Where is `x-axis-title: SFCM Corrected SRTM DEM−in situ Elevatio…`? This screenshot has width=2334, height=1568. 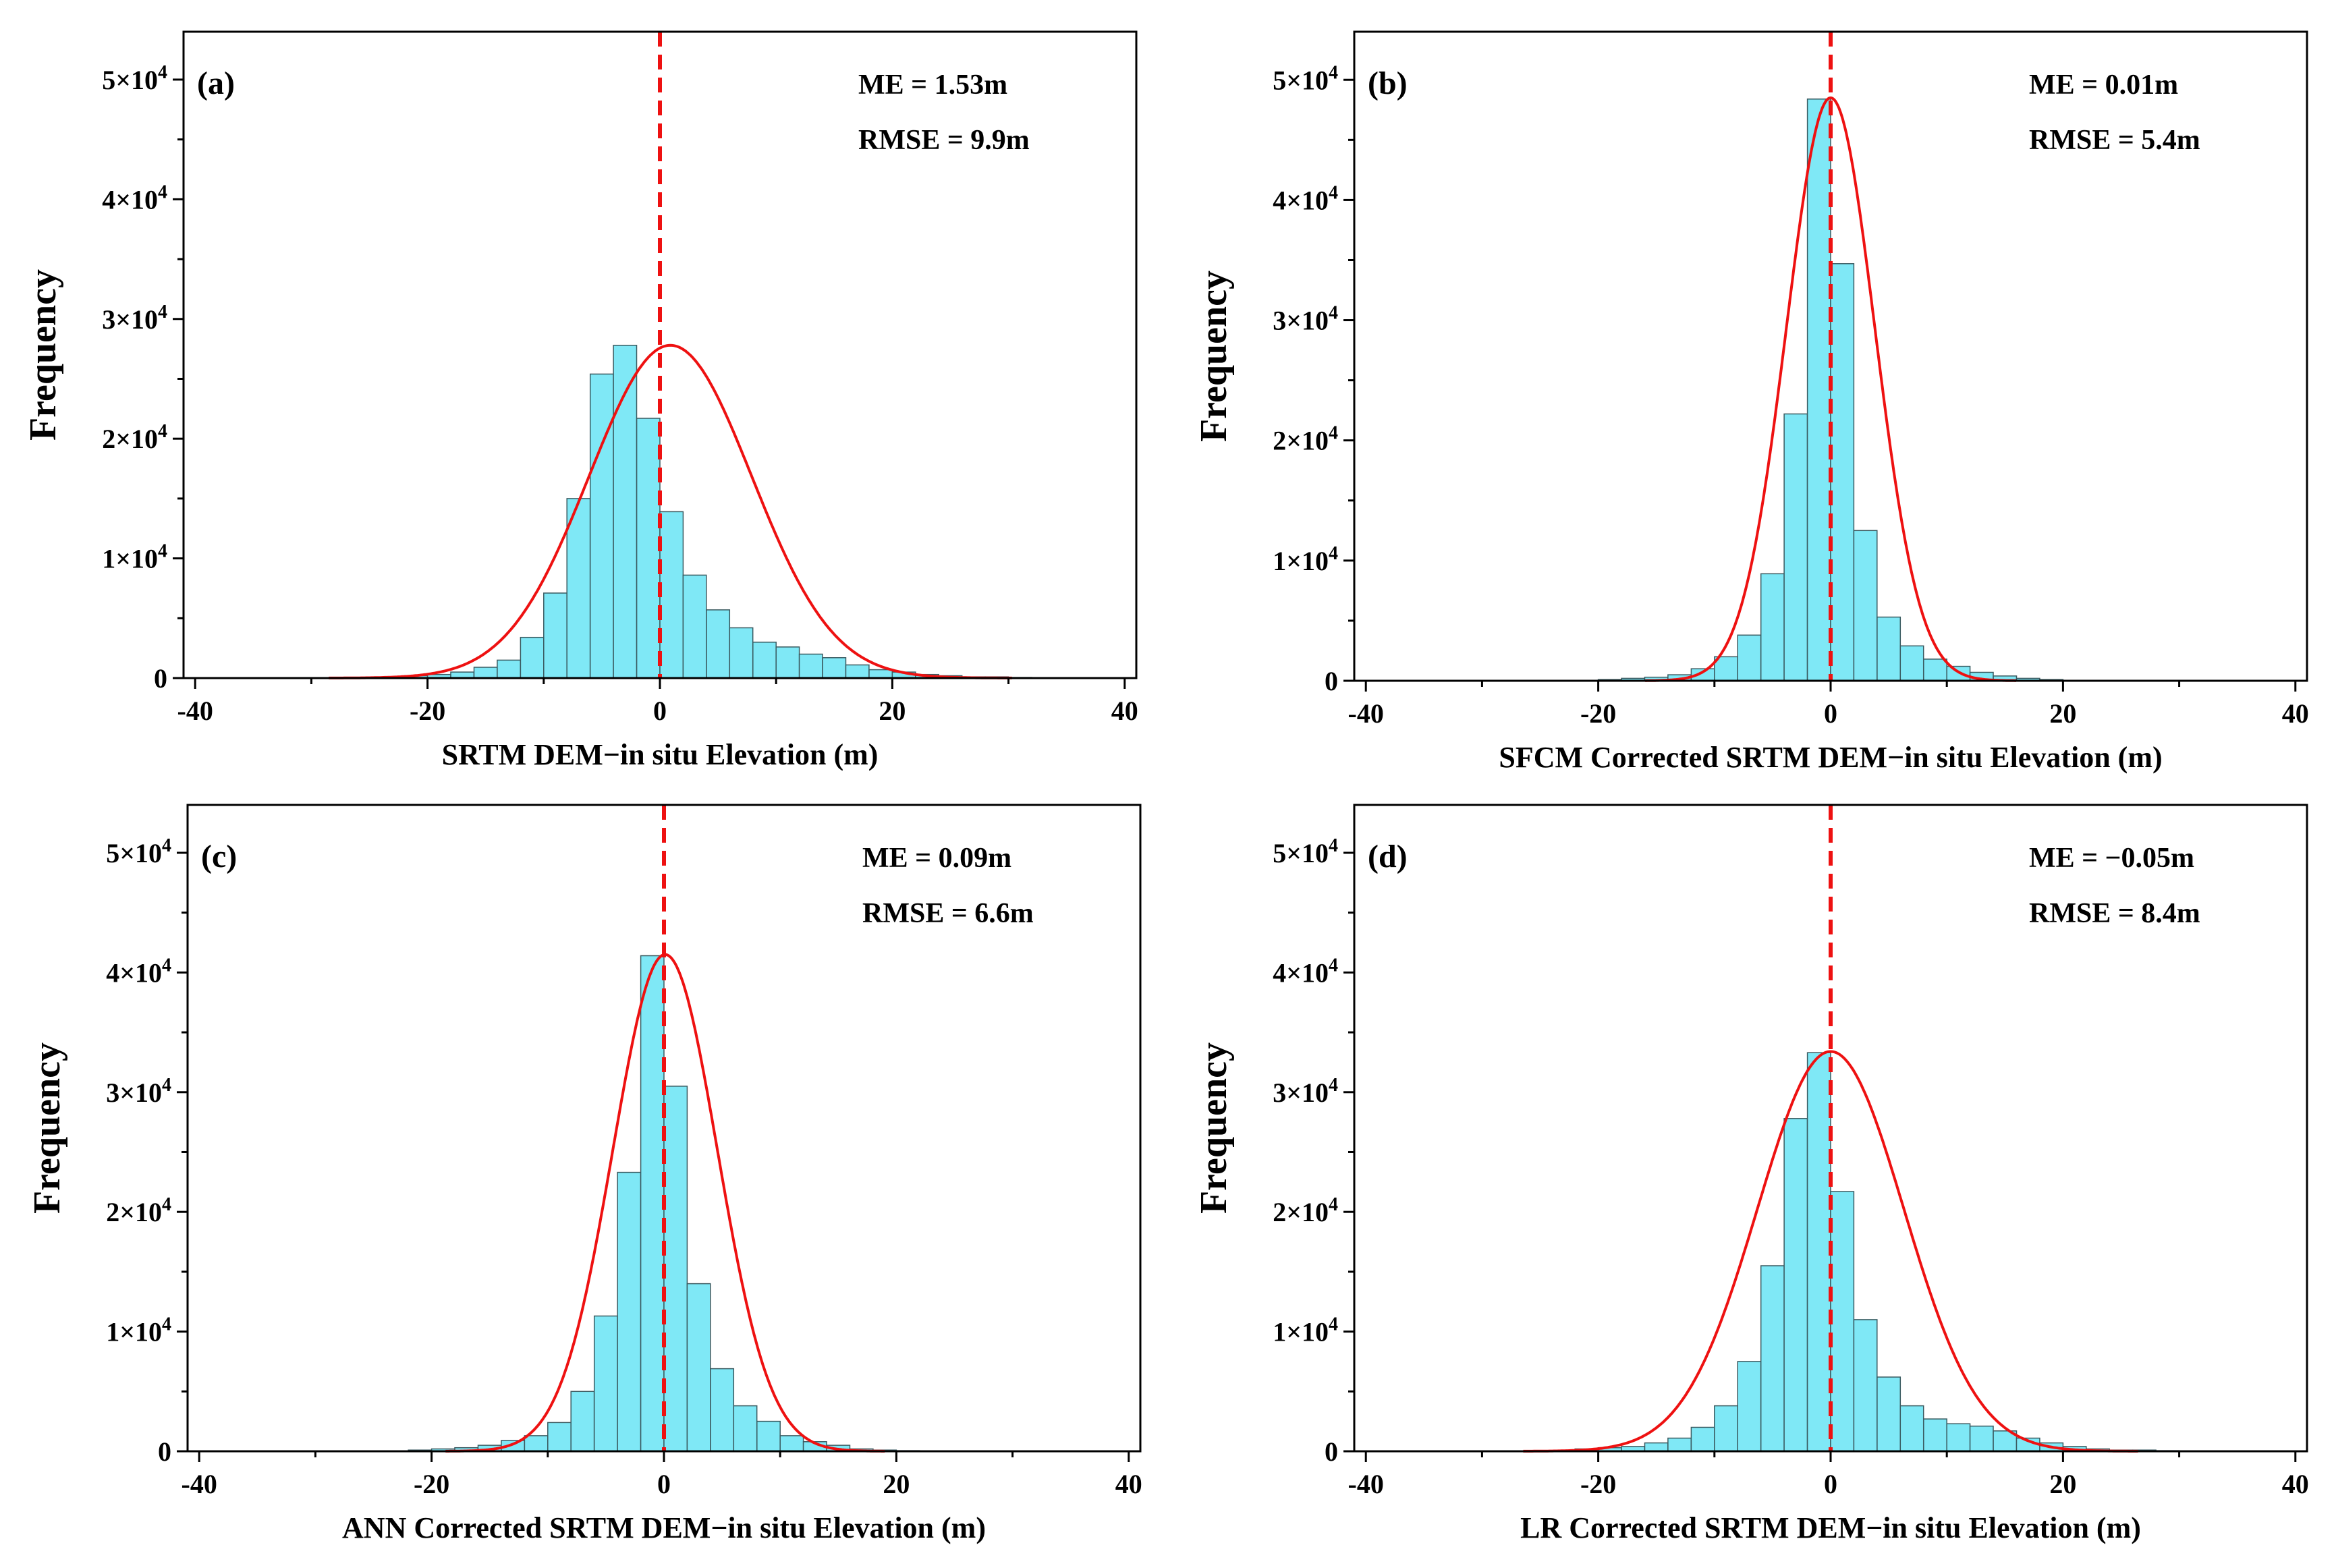 x-axis-title: SFCM Corrected SRTM DEM−in situ Elevatio… is located at coordinates (1830, 757).